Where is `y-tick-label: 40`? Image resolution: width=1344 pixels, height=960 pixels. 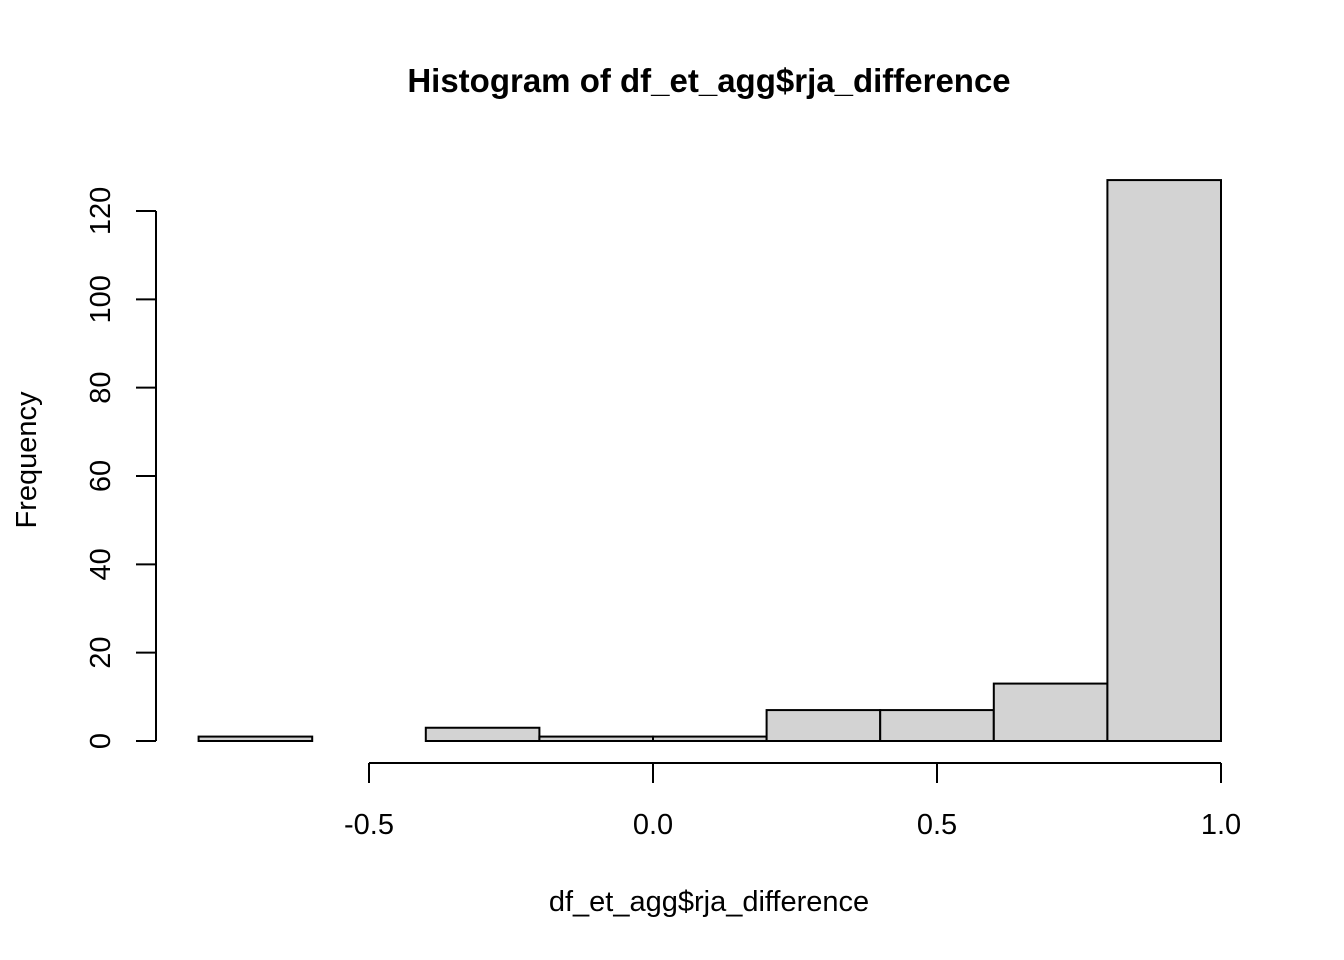
y-tick-label: 40 is located at coordinates (101, 564).